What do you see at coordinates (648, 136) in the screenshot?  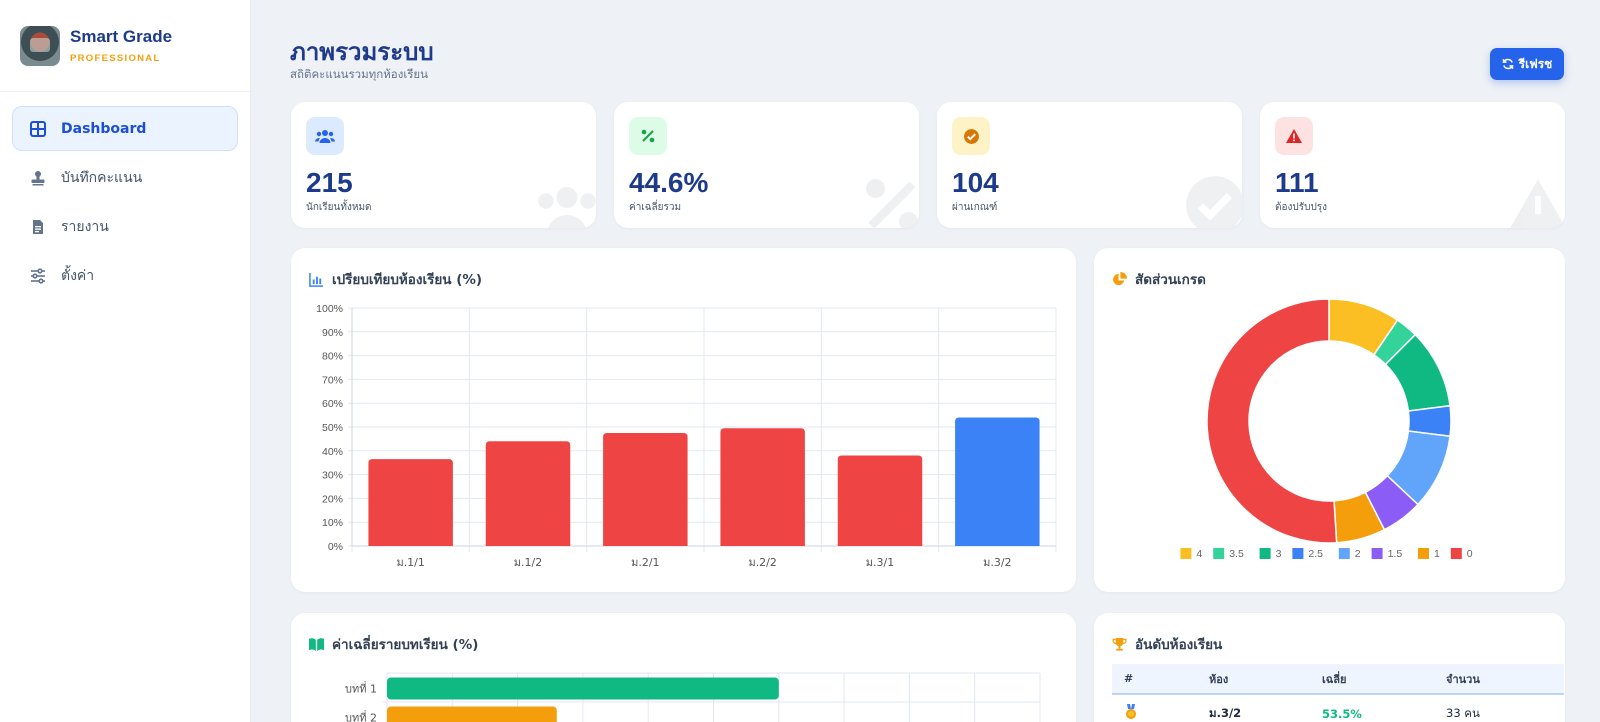 I see `percent-icon` at bounding box center [648, 136].